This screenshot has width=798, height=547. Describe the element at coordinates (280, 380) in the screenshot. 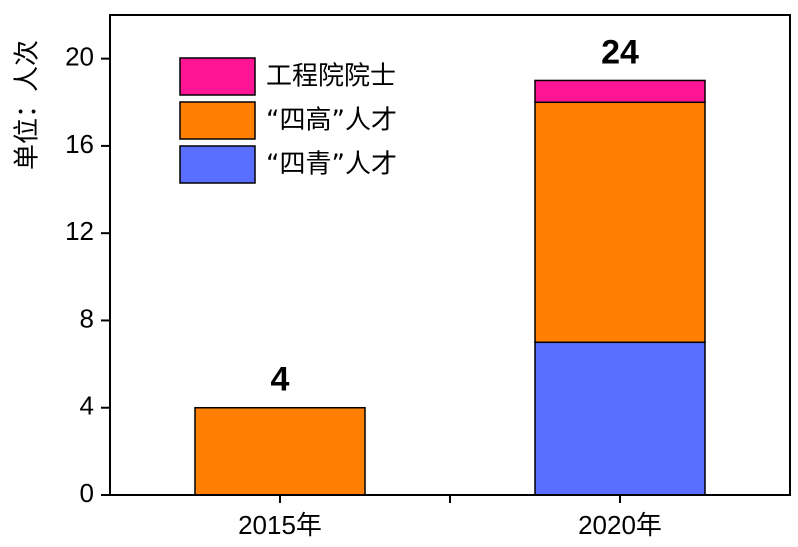

I see `total-label: 4` at that location.